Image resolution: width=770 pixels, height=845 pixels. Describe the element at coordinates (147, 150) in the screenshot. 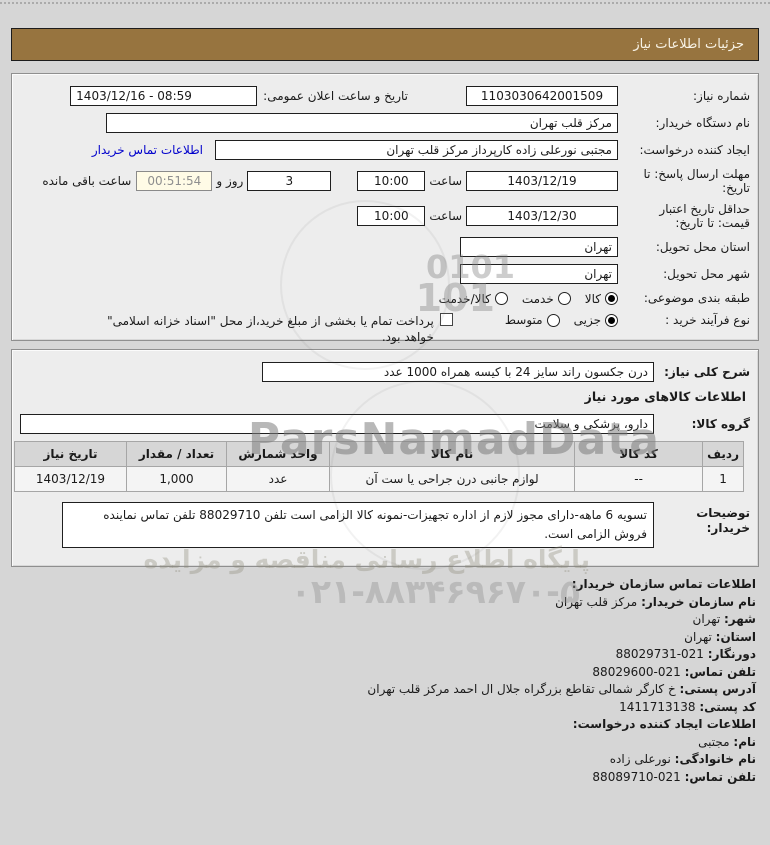

I see `buyer-contact-link: اطلاعات تماس خریدار` at that location.